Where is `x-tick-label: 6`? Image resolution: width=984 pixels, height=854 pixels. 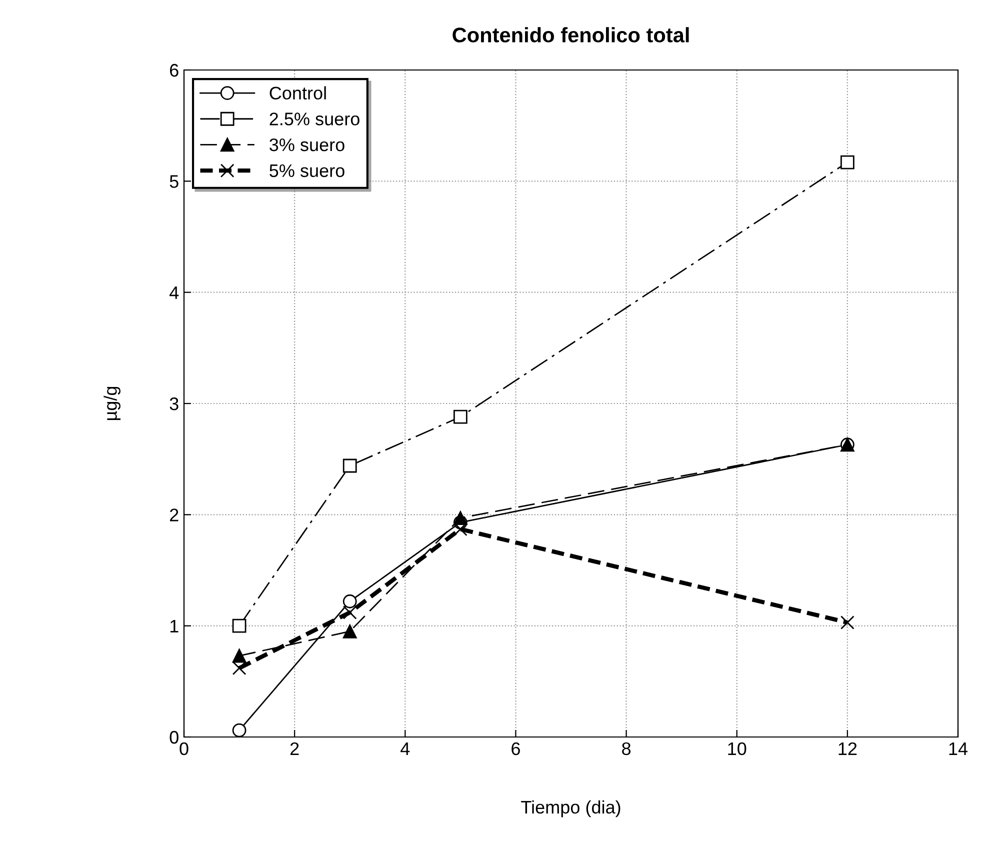
x-tick-label: 6 is located at coordinates (516, 749).